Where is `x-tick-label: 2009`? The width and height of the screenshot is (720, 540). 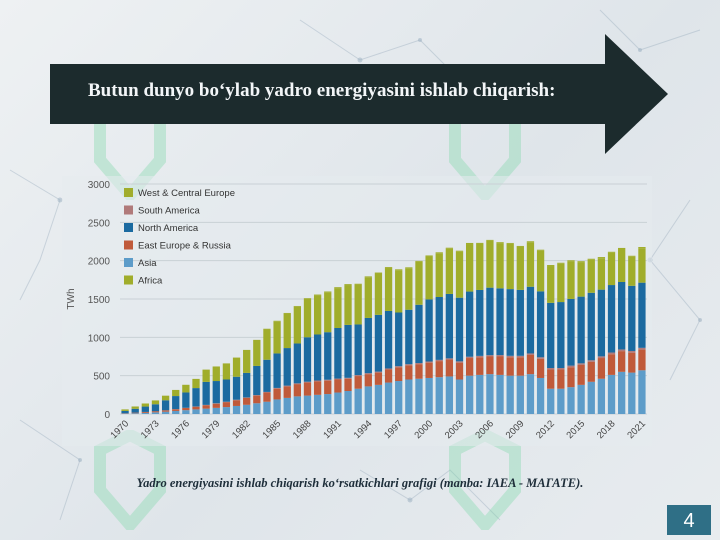 x-tick-label: 2009 is located at coordinates (515, 429).